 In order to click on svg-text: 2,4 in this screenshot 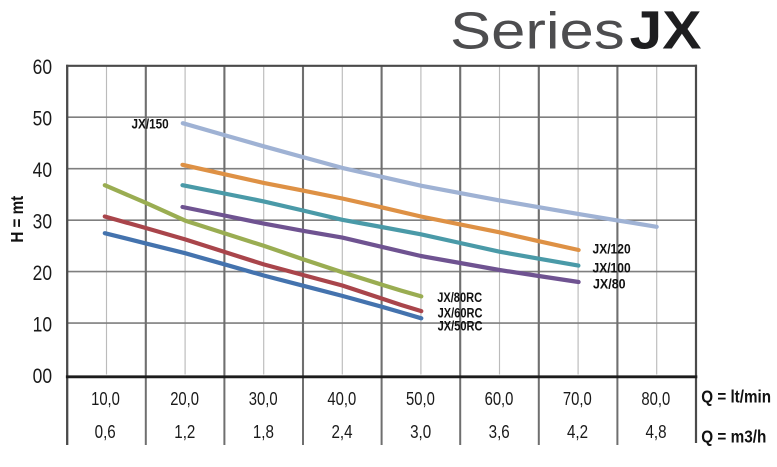, I will do `click(341, 432)`.